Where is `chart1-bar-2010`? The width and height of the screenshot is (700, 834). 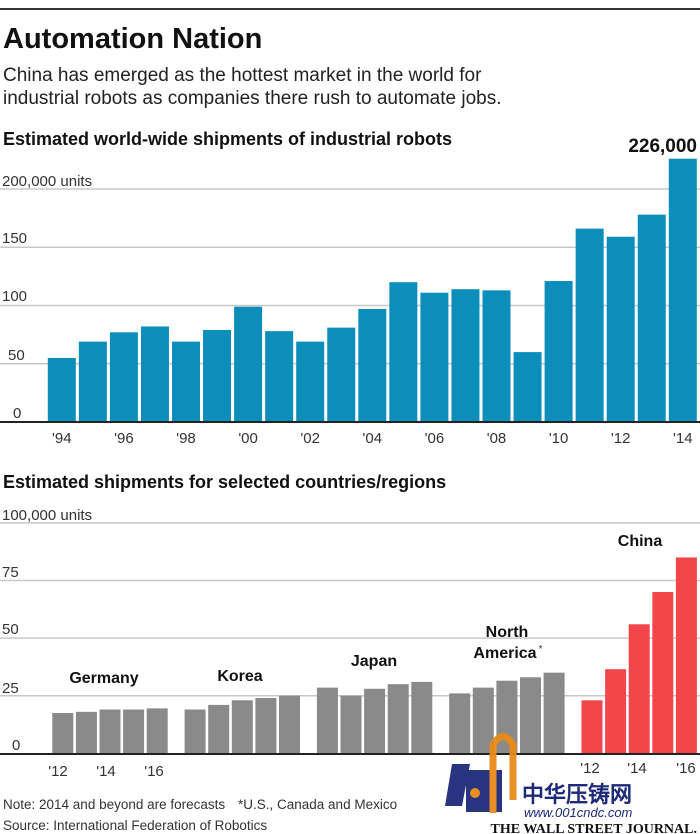
chart1-bar-2010 is located at coordinates (558, 351).